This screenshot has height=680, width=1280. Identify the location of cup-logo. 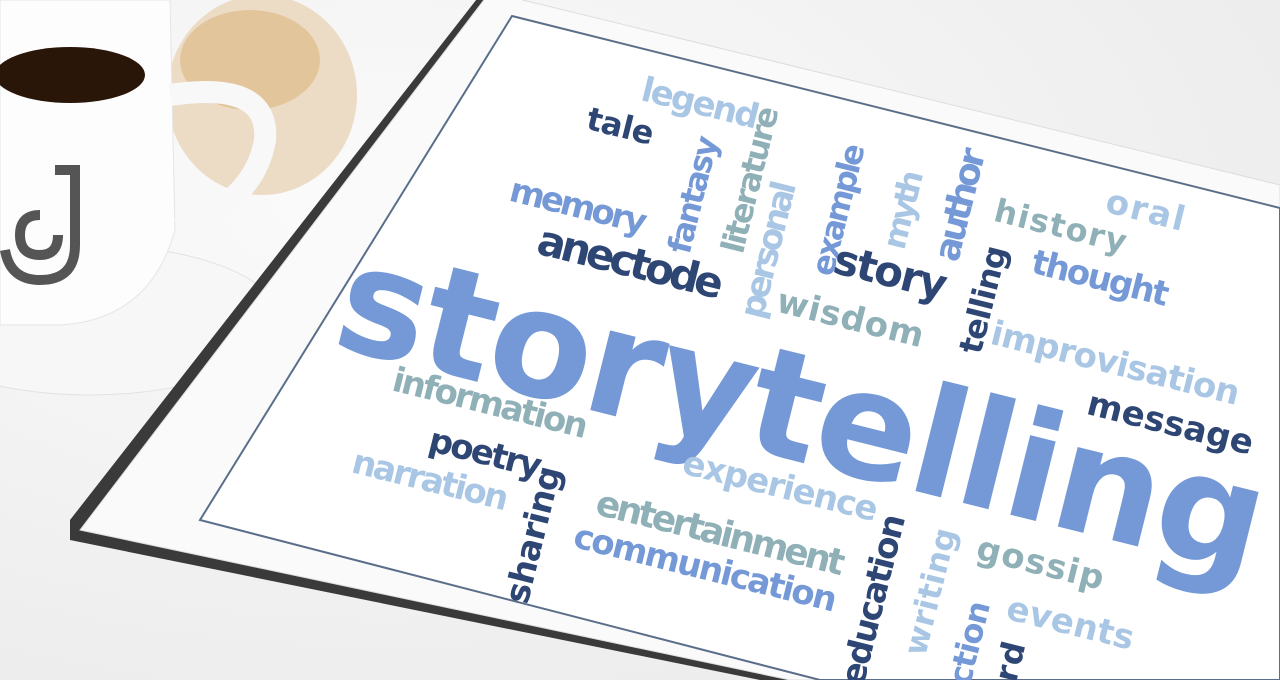
(40, 225).